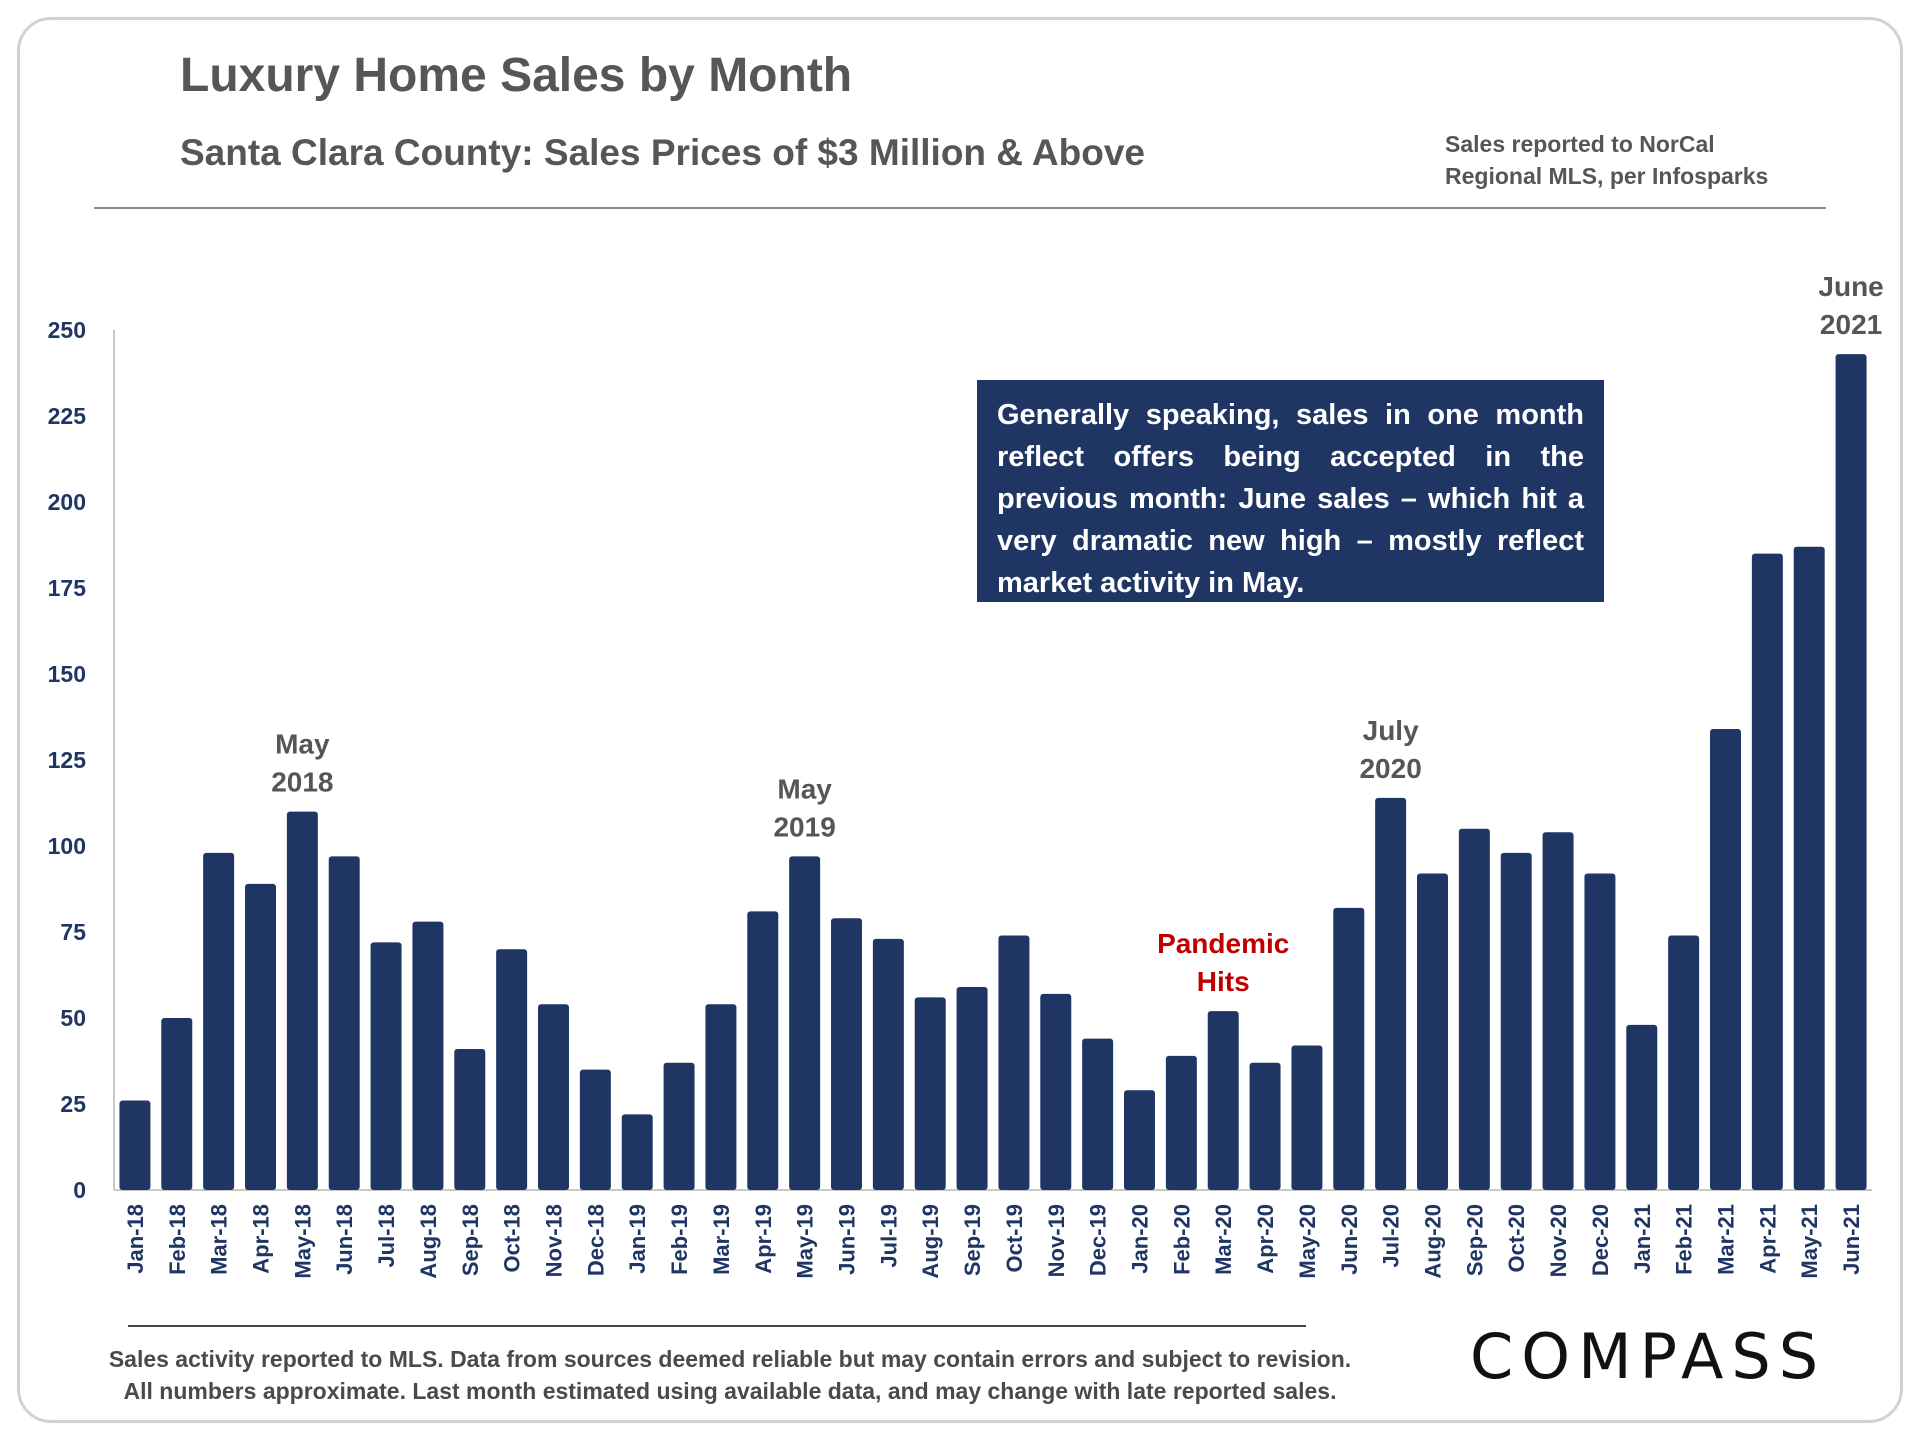 Image resolution: width=1920 pixels, height=1440 pixels. What do you see at coordinates (721, 1239) in the screenshot?
I see `x-tick-label: Mar-19` at bounding box center [721, 1239].